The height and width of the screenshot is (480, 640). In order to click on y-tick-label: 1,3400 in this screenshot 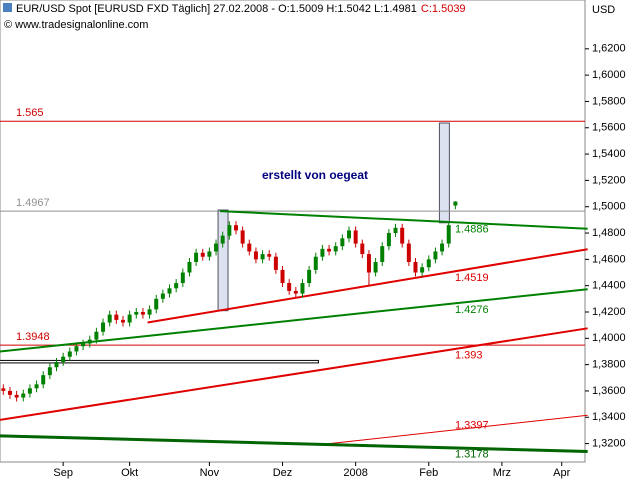, I will do `click(609, 417)`.